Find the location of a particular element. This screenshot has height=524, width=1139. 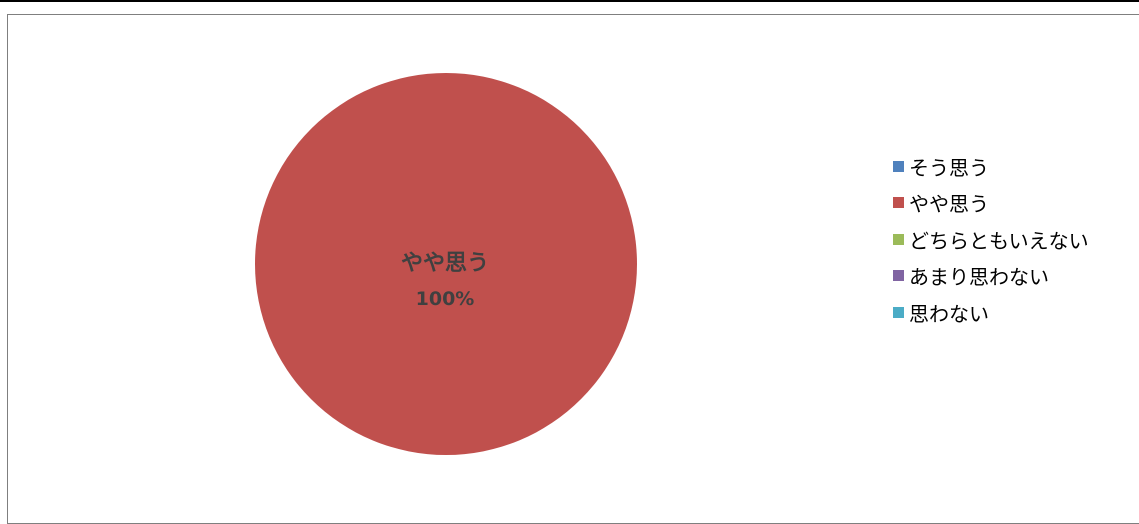

legend-label: そう思う is located at coordinates (949, 167).